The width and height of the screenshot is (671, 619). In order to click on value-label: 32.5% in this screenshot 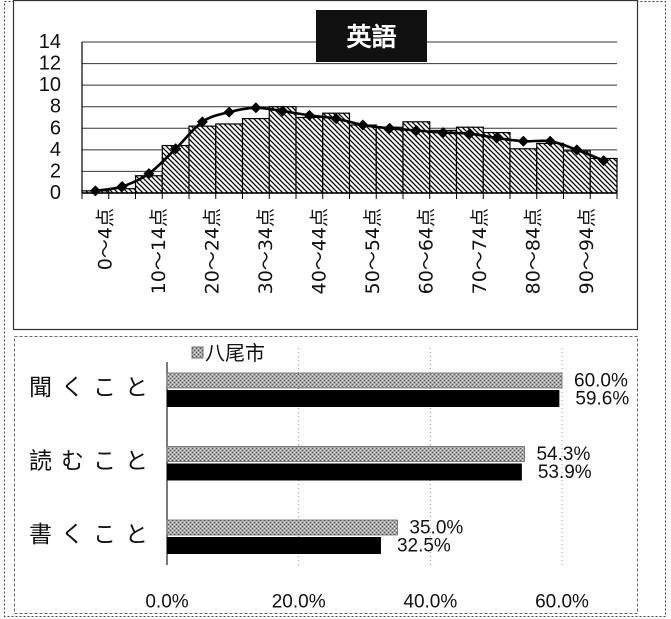, I will do `click(424, 546)`.